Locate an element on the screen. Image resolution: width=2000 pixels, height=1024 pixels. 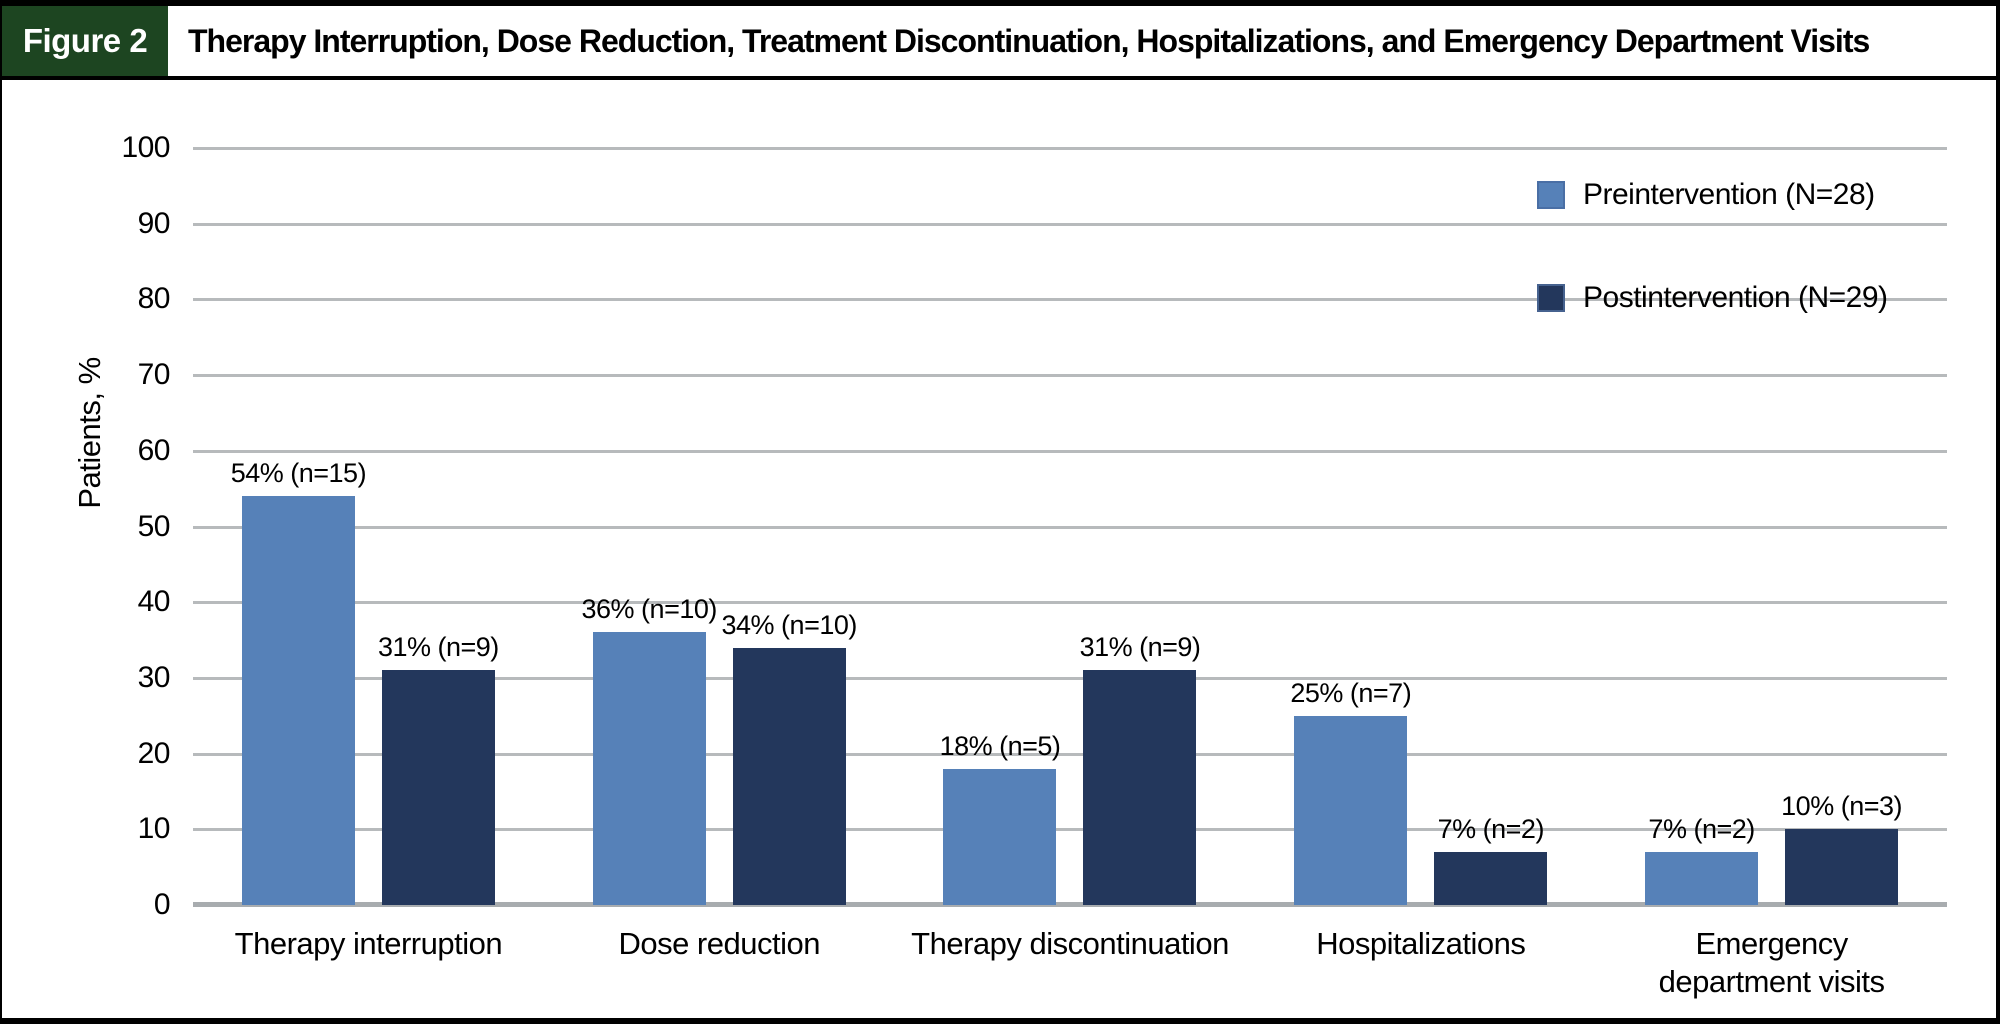
legend-label-postintervention: Postintervention (N=29) is located at coordinates (1735, 297).